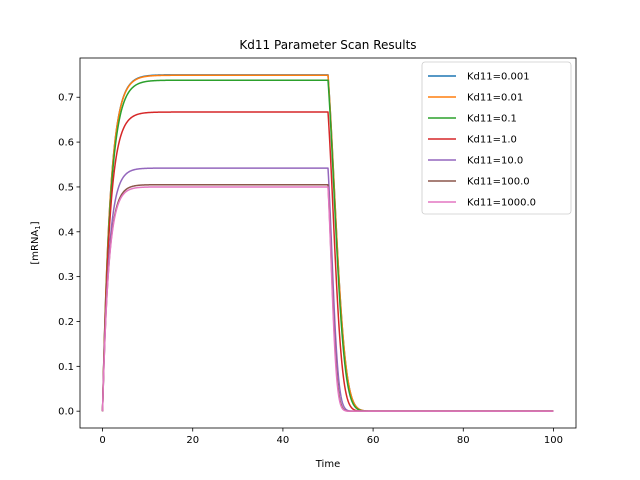  What do you see at coordinates (192, 440) in the screenshot?
I see `x-tick-label: 20` at bounding box center [192, 440].